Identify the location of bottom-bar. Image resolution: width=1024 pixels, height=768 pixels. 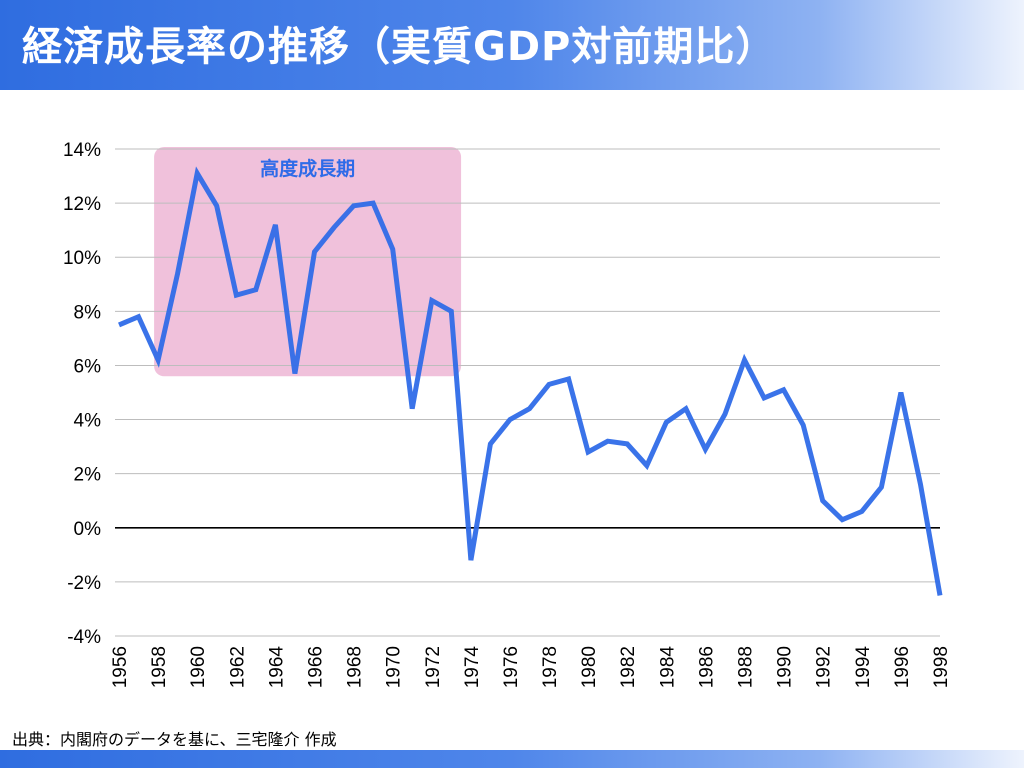
(512, 759).